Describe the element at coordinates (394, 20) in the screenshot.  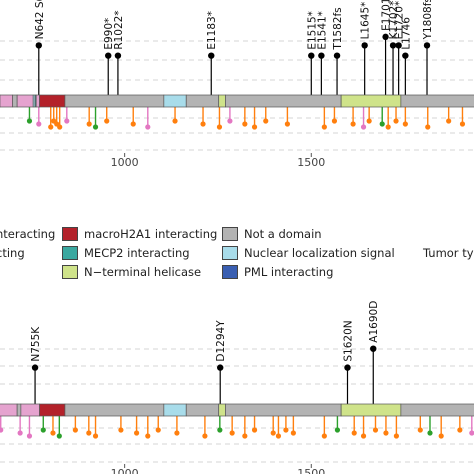
I see `mutation-label: K1702*` at that location.